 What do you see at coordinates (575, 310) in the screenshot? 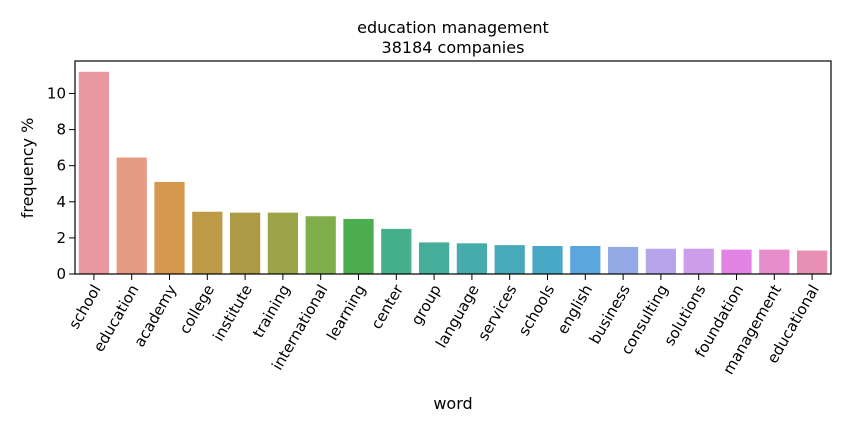
I see `x-tick-label: english` at bounding box center [575, 310].